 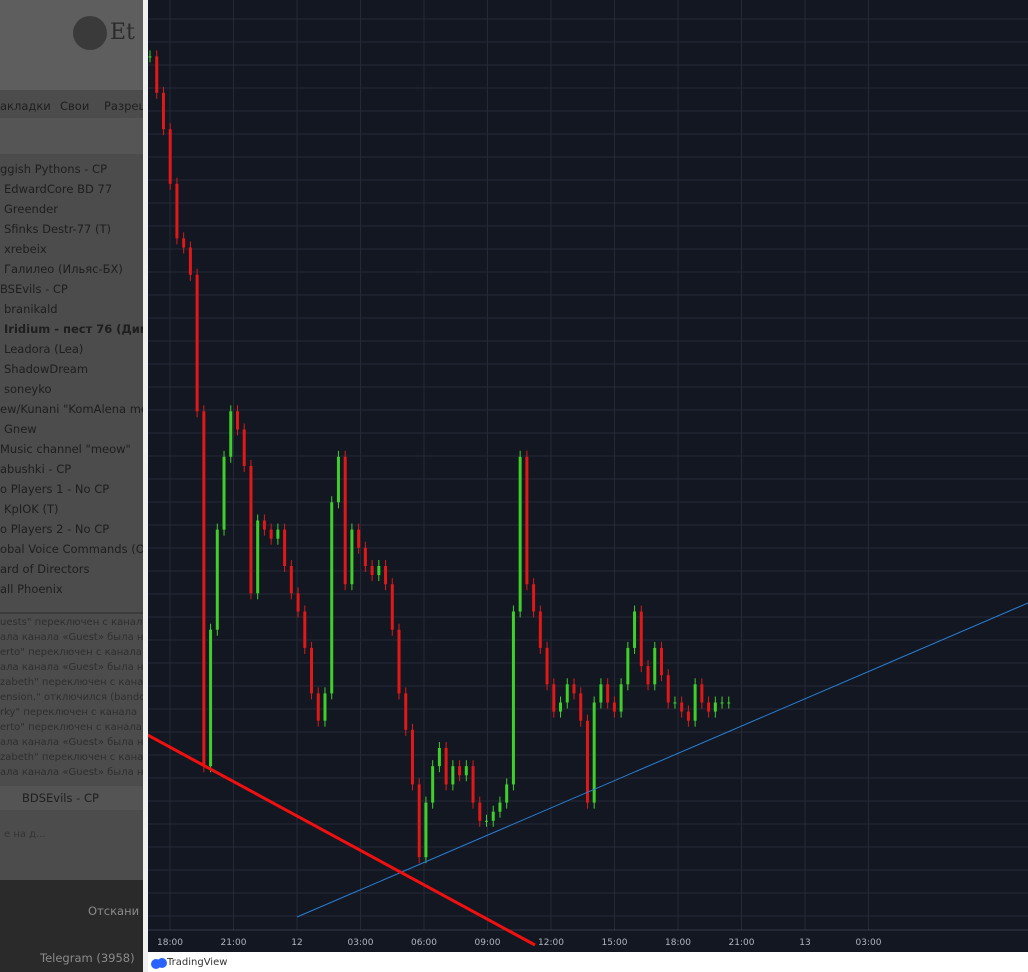 What do you see at coordinates (87, 958) in the screenshot?
I see `taskbar-item: Telegram (3958)` at bounding box center [87, 958].